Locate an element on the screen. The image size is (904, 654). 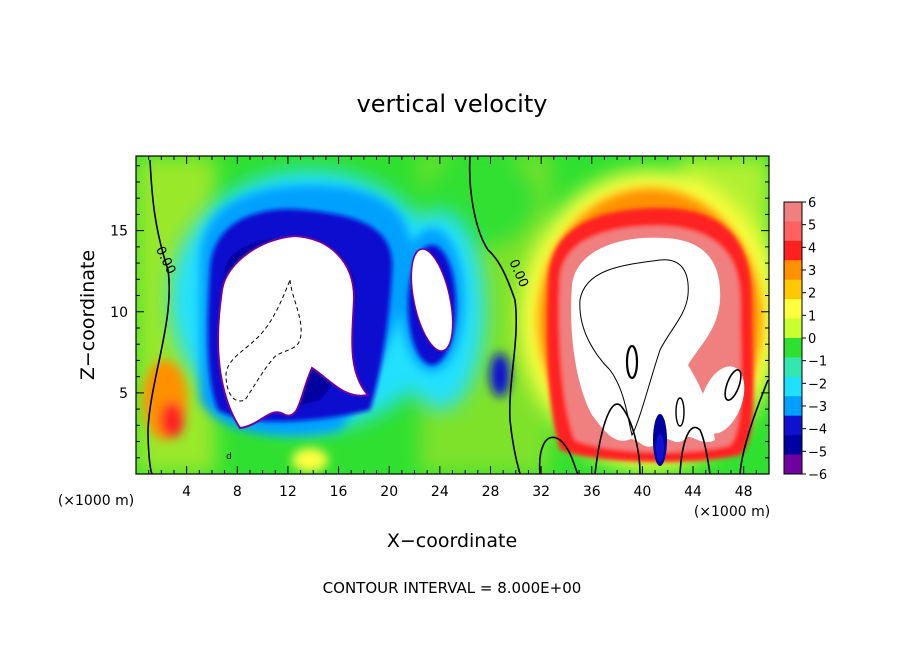
x-tick-label: 24 is located at coordinates (440, 492).